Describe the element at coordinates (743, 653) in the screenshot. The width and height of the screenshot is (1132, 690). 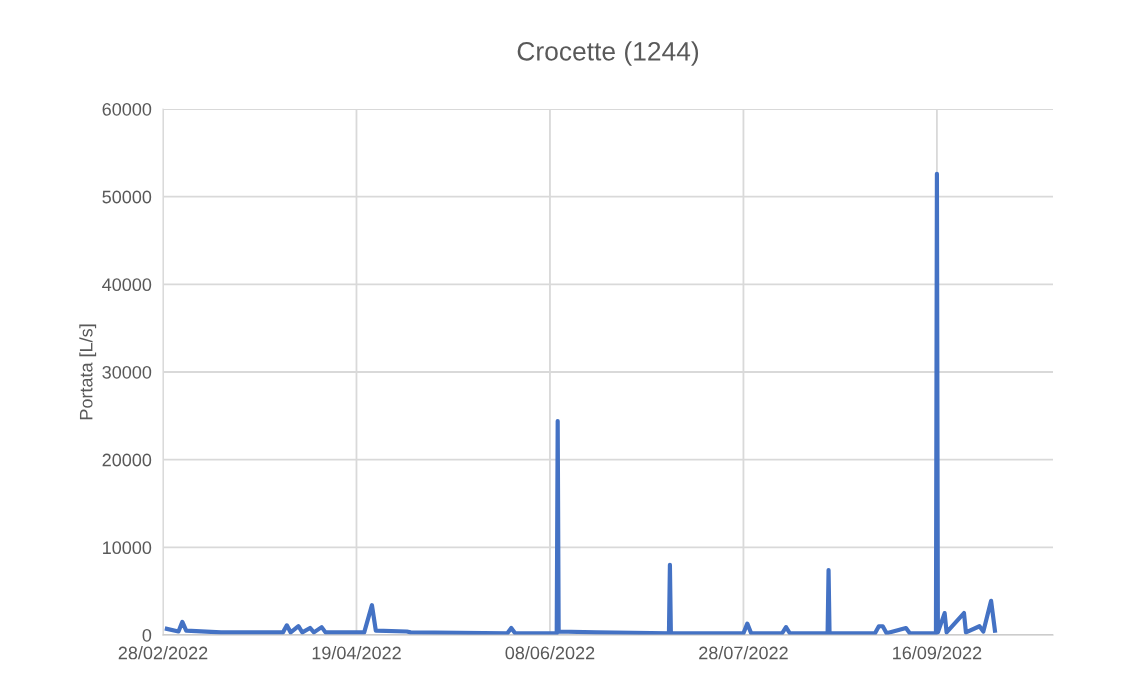
I see `x-tick-label: 28/07/2022` at that location.